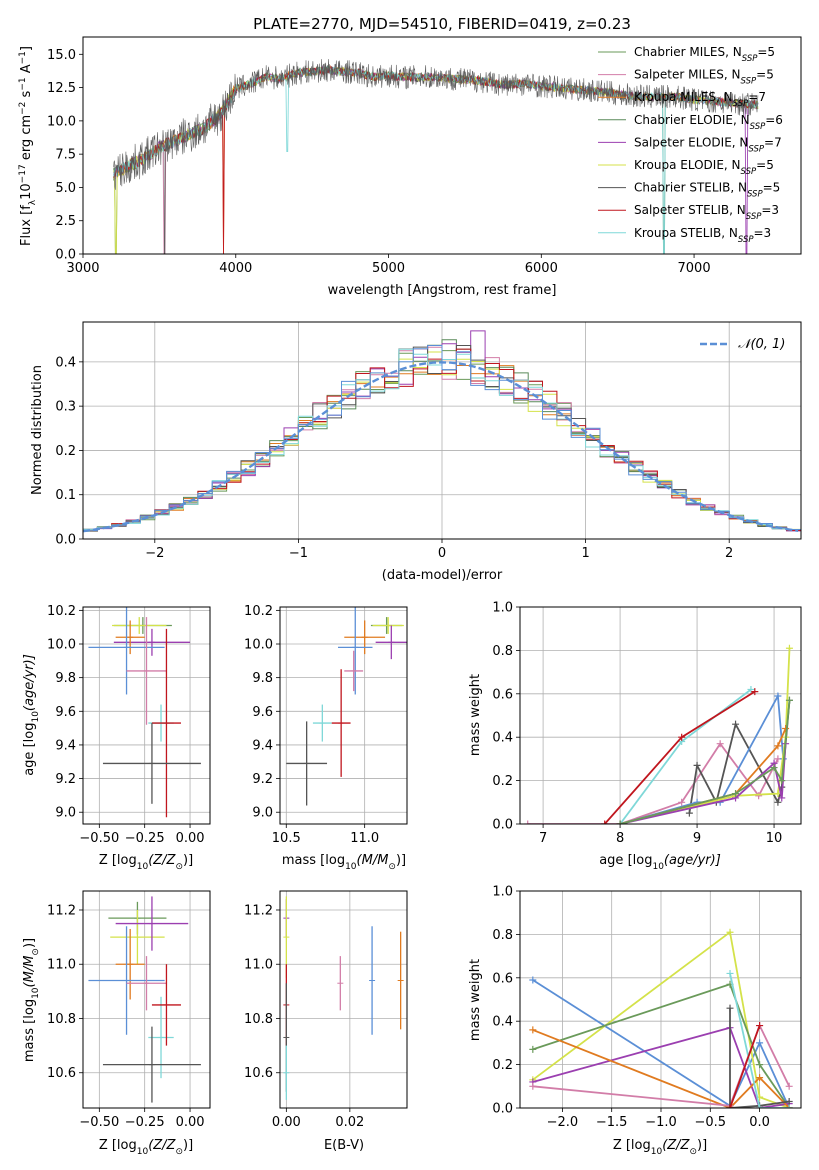  I want to click on label-part: mass [log, so click(29, 1030).